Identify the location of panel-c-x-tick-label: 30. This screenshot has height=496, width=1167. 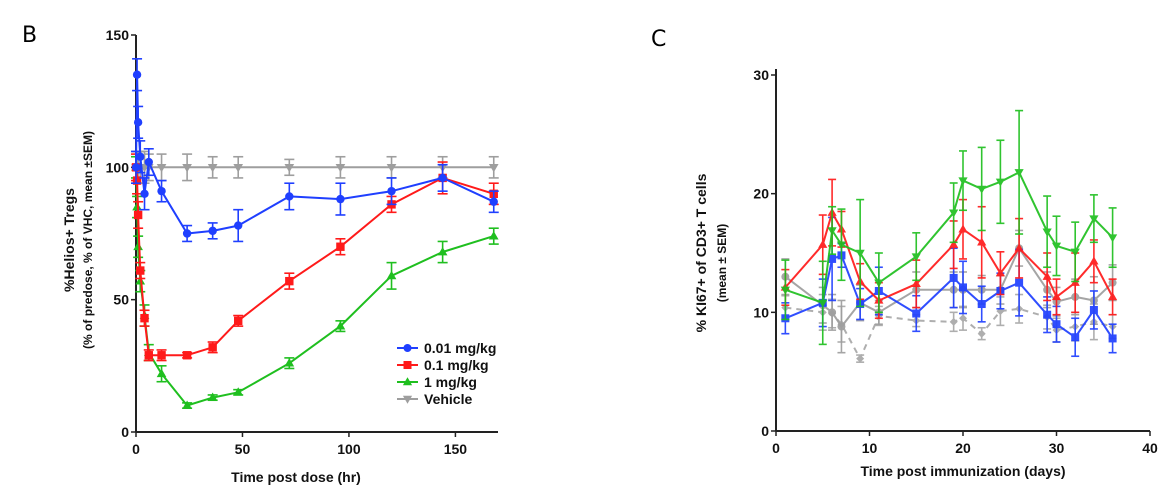
(1057, 448).